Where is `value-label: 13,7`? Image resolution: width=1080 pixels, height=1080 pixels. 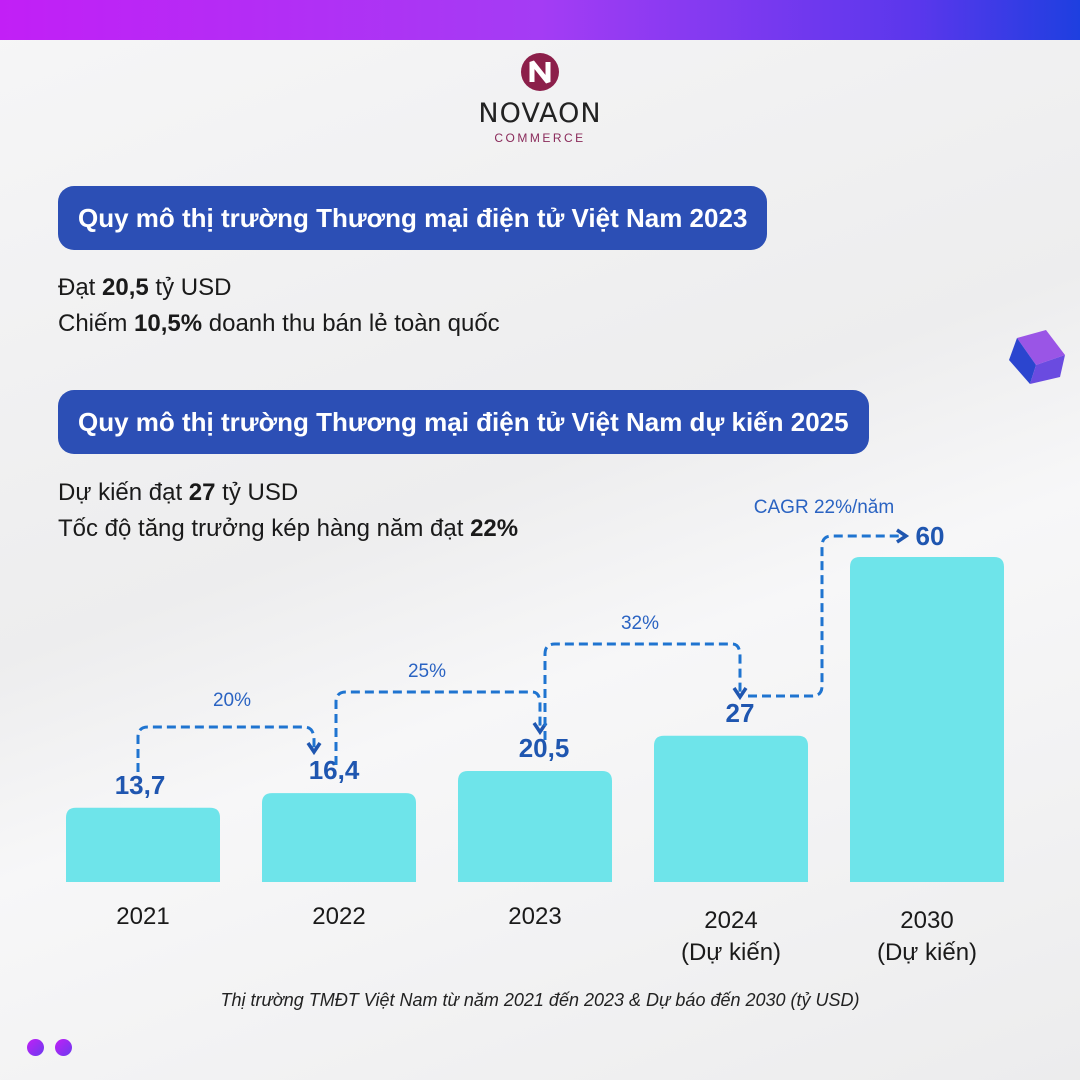
value-label: 13,7 is located at coordinates (140, 785).